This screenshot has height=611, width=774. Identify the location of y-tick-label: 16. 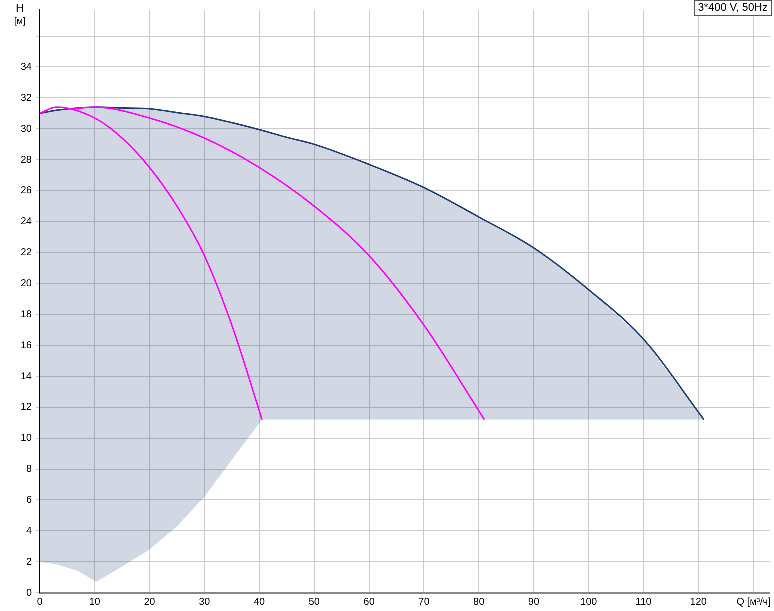
(26, 346).